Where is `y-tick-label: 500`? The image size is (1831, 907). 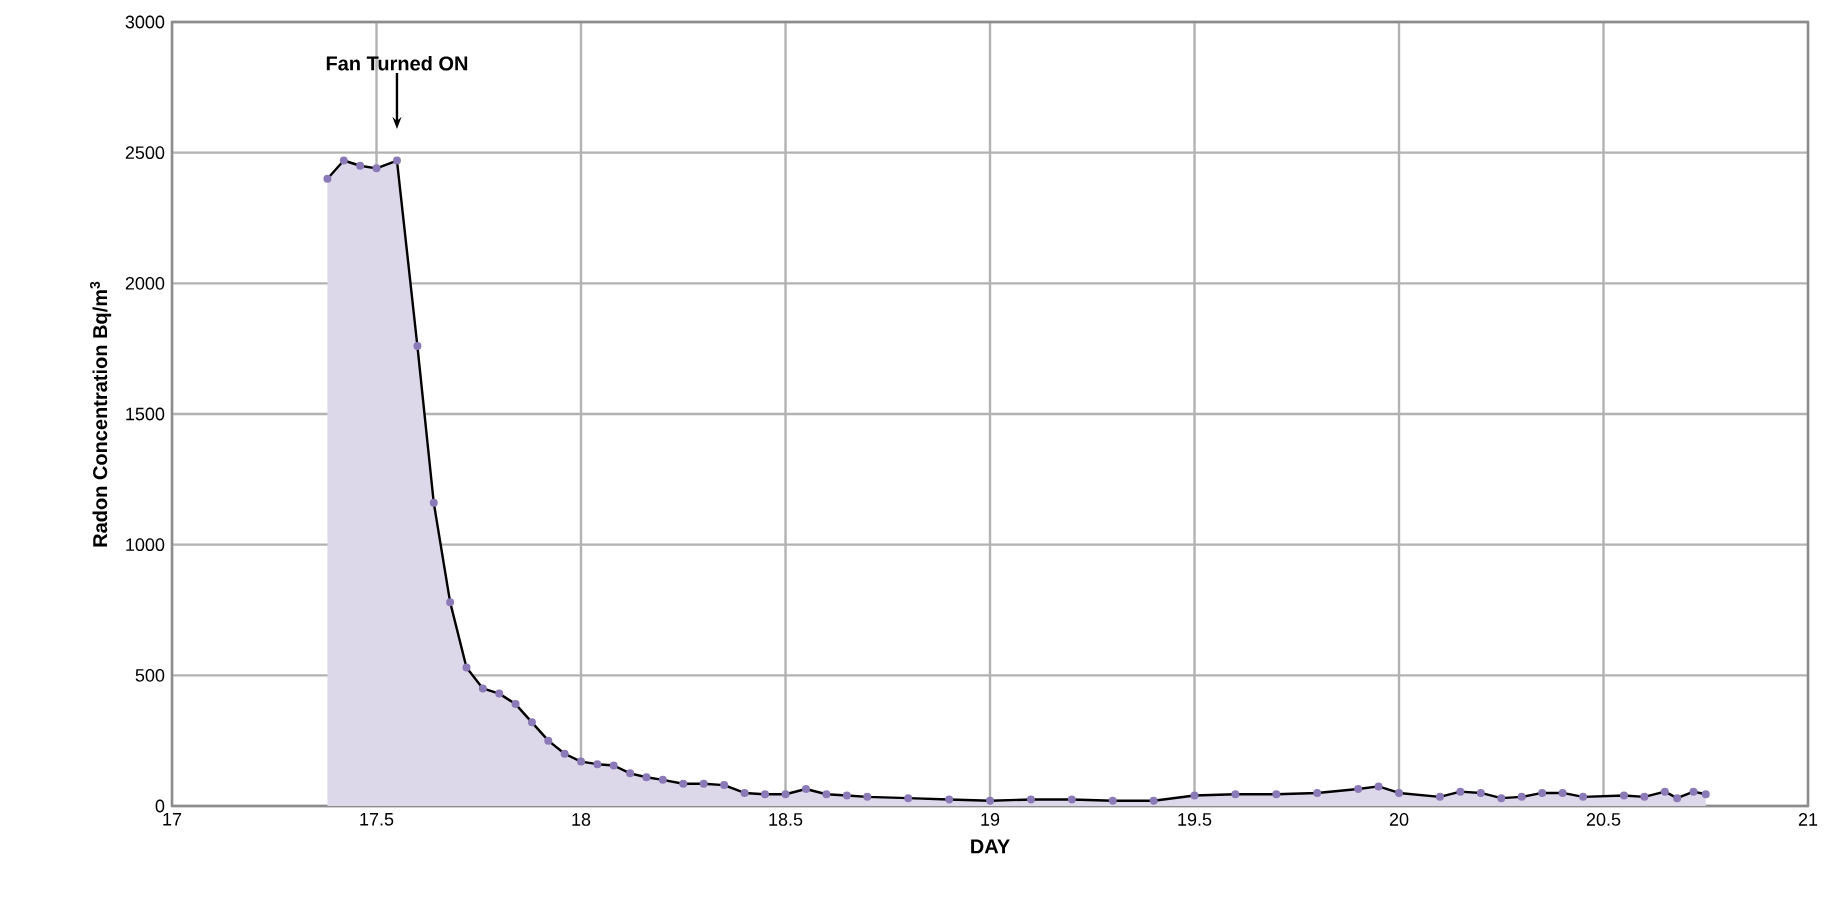 y-tick-label: 500 is located at coordinates (150, 675).